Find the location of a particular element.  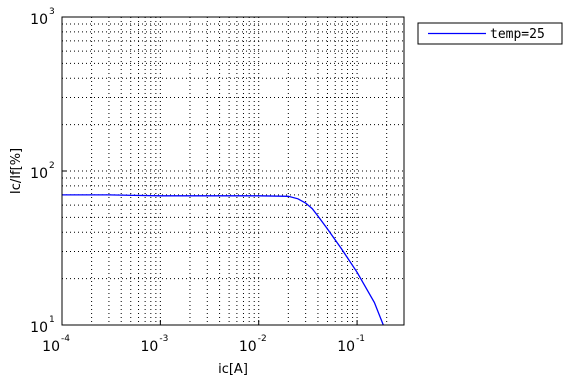

y-tick-label: 10 3 is located at coordinates (48, 17).